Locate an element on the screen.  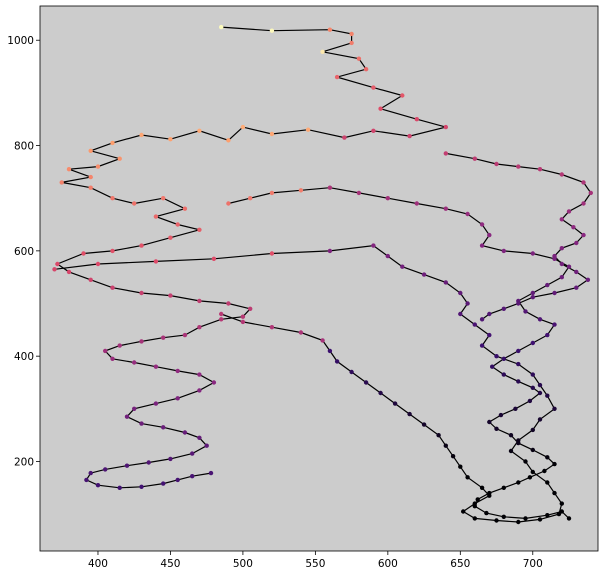
x-tick-label: 600 is located at coordinates (388, 564).